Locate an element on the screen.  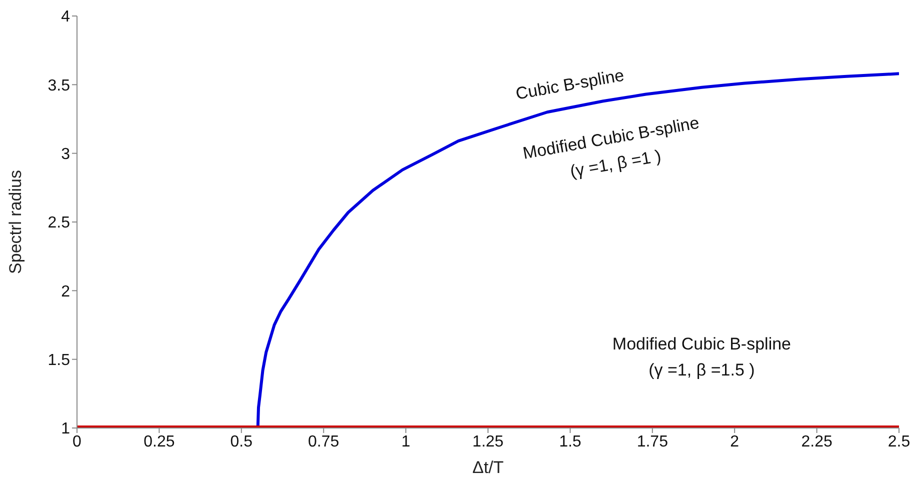
y-tick-label: 1.5 is located at coordinates (59, 361).